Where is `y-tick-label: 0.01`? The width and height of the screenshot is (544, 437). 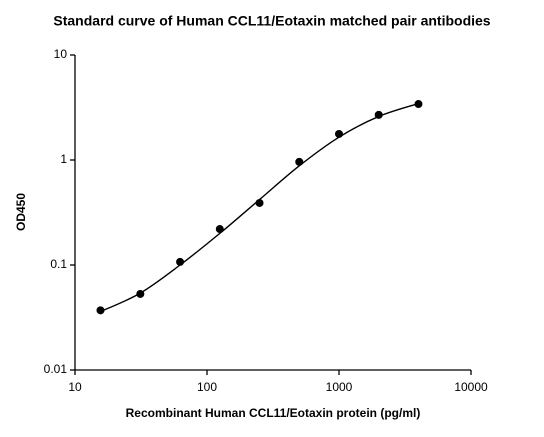 y-tick-label: 0.01 is located at coordinates (56, 369).